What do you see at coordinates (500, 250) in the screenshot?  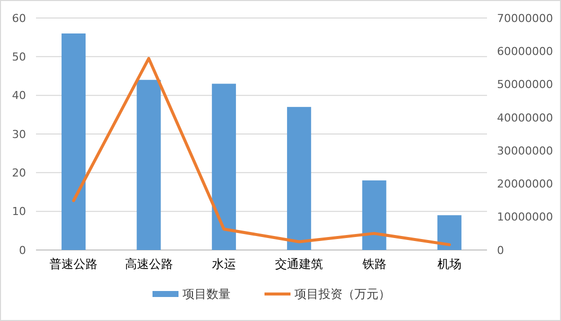 I see `y2-tick-label: 0` at bounding box center [500, 250].